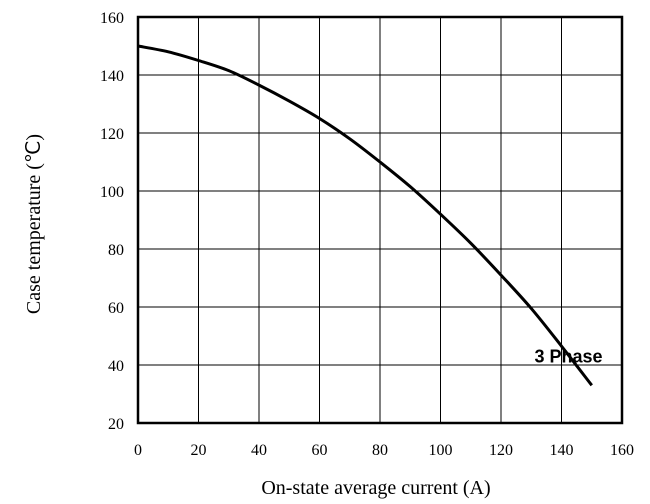  I want to click on x-tick-label-100: 100, so click(441, 450).